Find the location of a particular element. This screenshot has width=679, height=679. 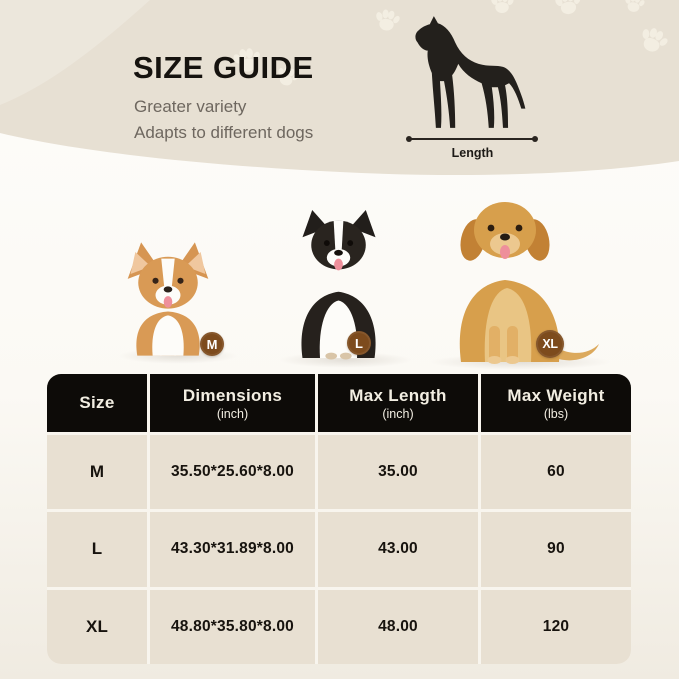

size-badge-l: L is located at coordinates (359, 343).